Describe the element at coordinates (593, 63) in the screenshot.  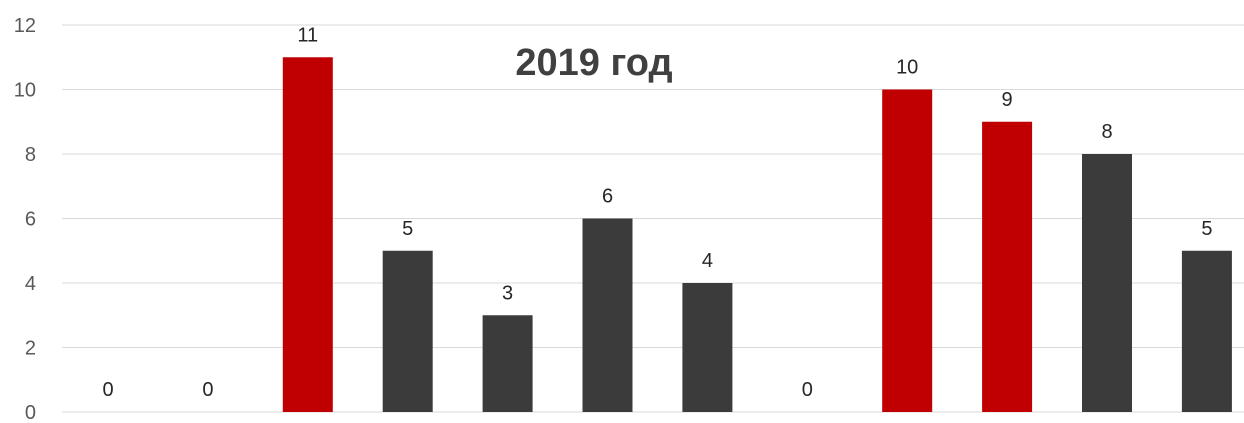
I see `chart-title: 2019 год` at that location.